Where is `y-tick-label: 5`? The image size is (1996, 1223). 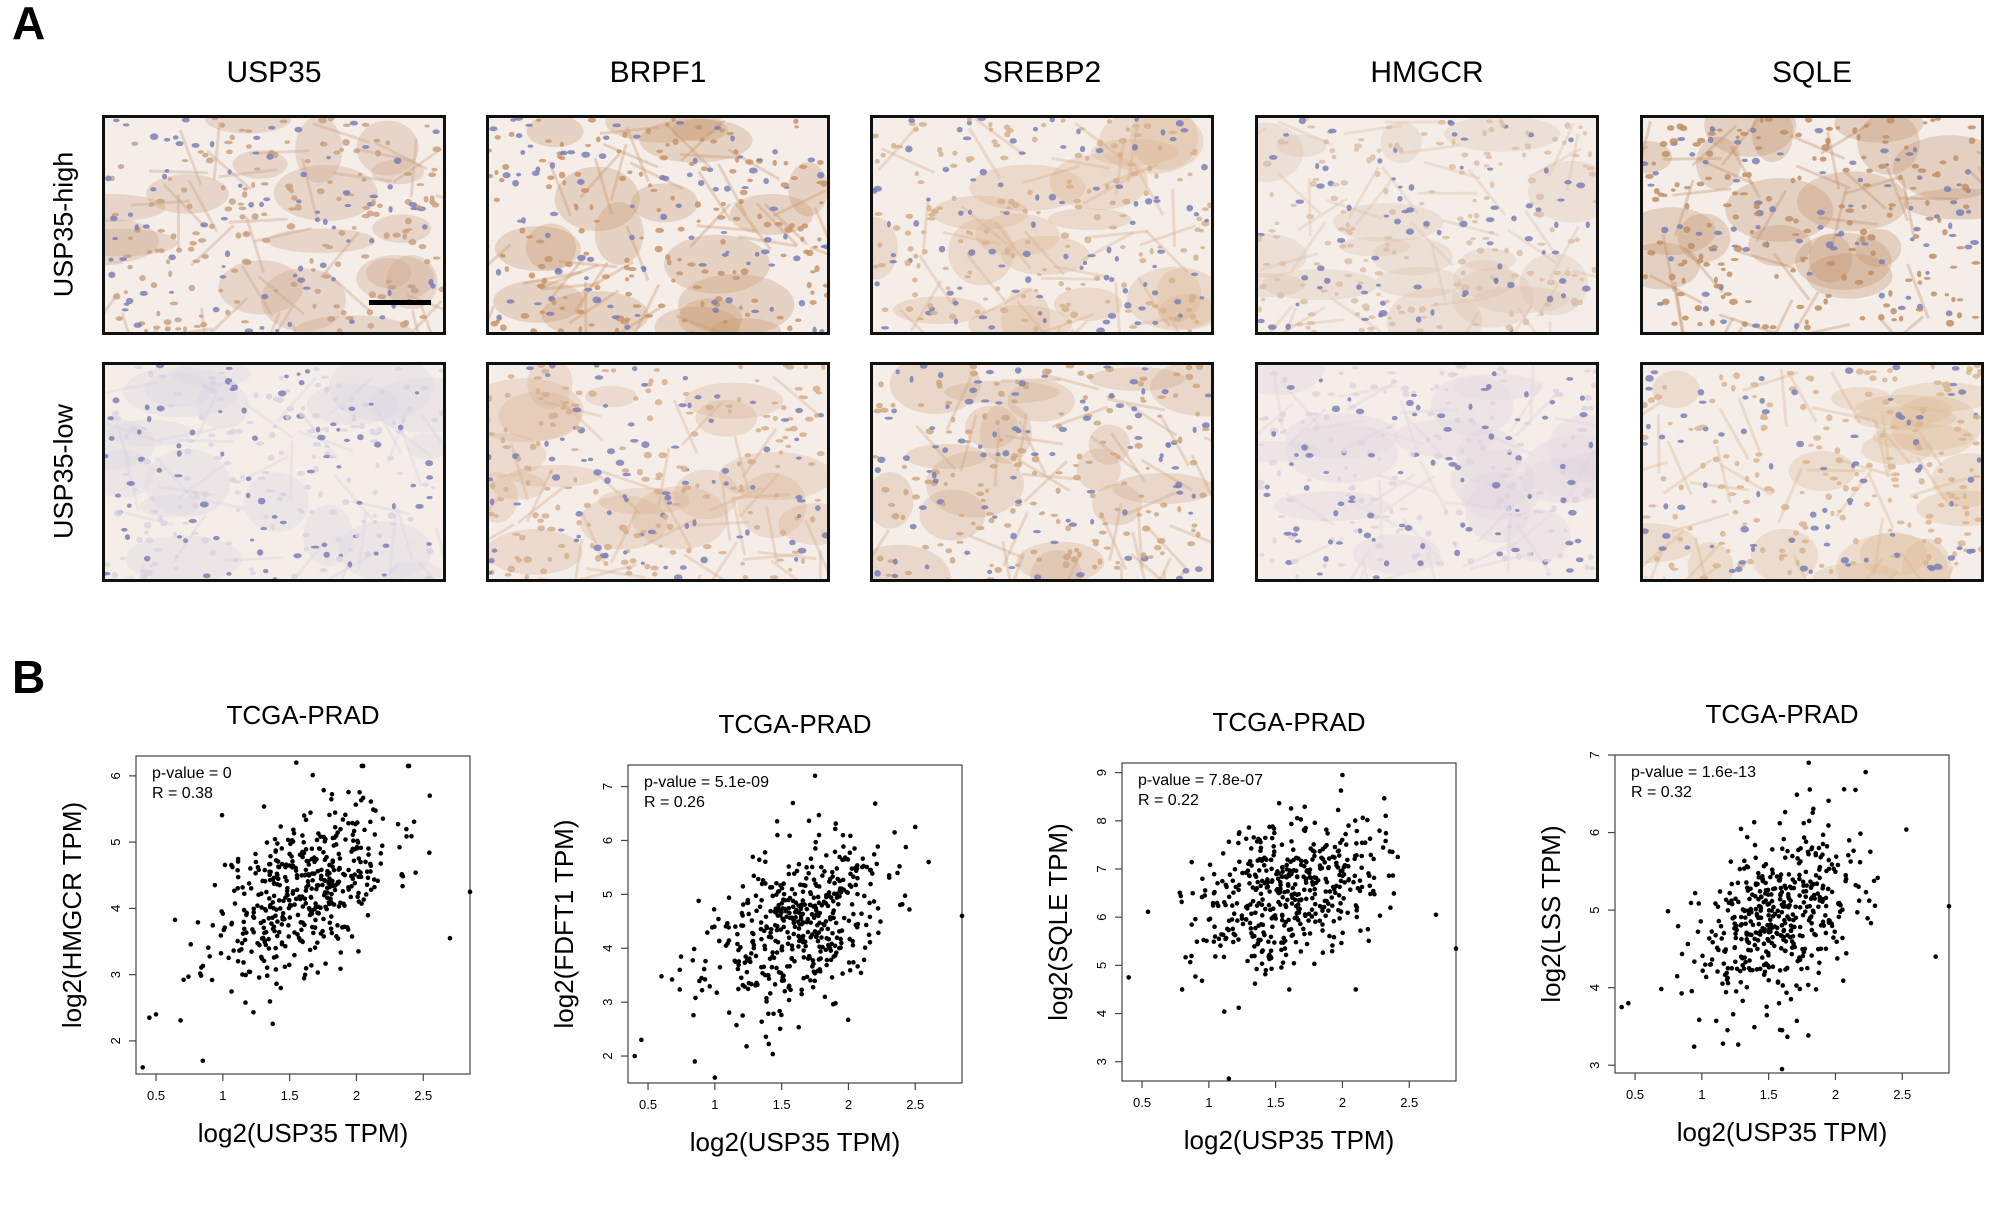
y-tick-label: 5 is located at coordinates (607, 894).